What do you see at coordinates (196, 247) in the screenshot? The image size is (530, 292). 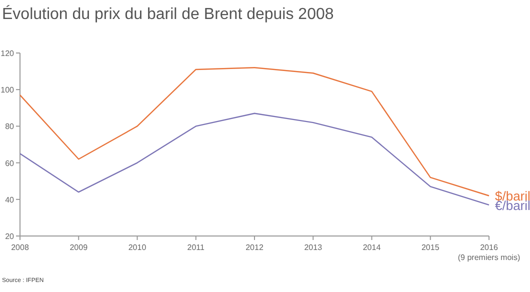 I see `x-tick-label: 2011` at bounding box center [196, 247].